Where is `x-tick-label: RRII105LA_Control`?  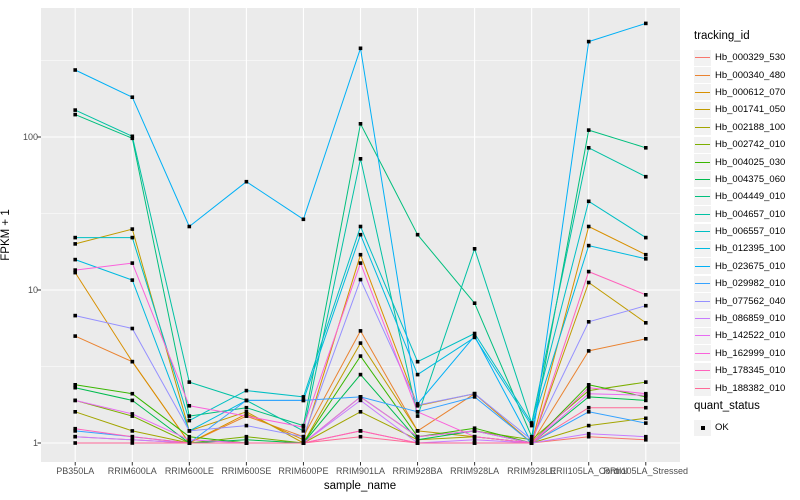 x-tick-label: RRII105LA_Control is located at coordinates (588, 471).